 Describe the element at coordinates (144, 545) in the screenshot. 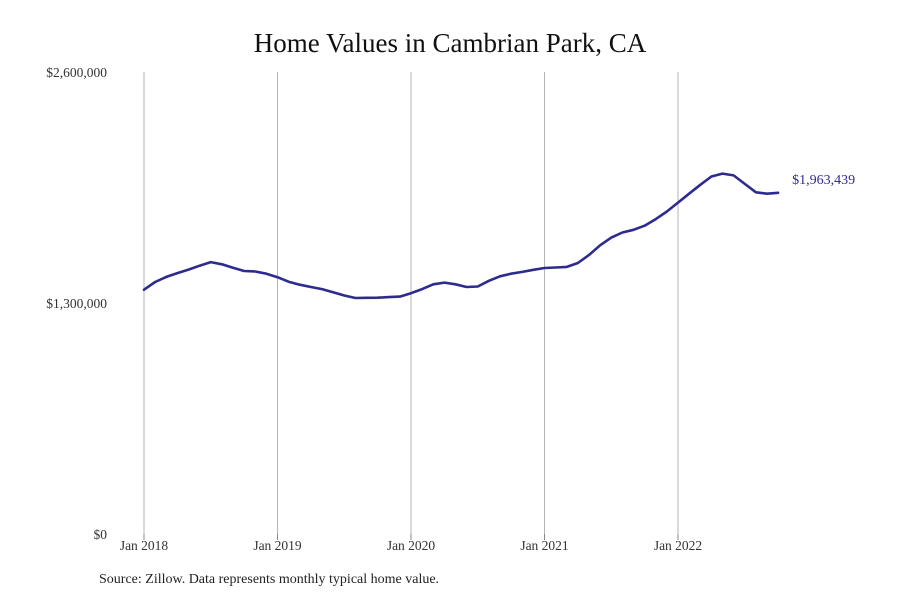

I see `x-tick-label: Jan 2018` at that location.